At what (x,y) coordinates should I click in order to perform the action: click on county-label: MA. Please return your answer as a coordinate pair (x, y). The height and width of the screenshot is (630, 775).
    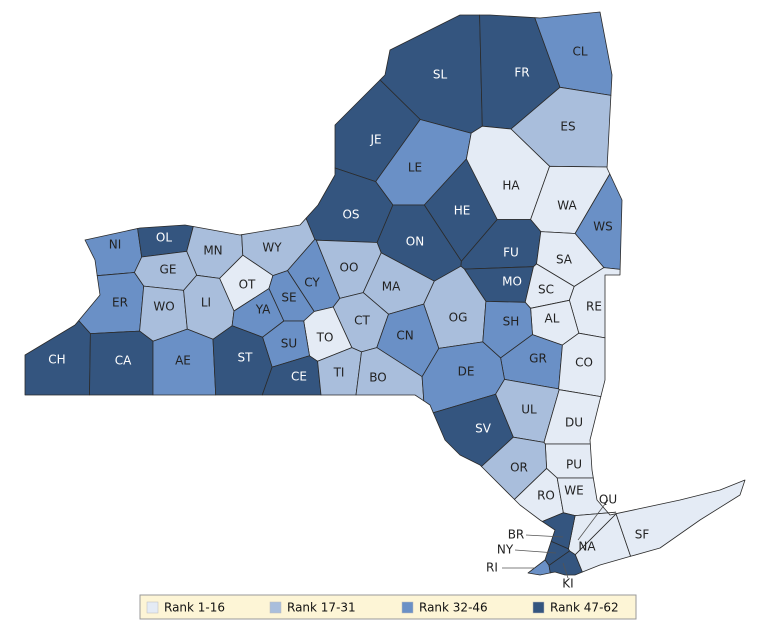
    Looking at the image, I should click on (391, 287).